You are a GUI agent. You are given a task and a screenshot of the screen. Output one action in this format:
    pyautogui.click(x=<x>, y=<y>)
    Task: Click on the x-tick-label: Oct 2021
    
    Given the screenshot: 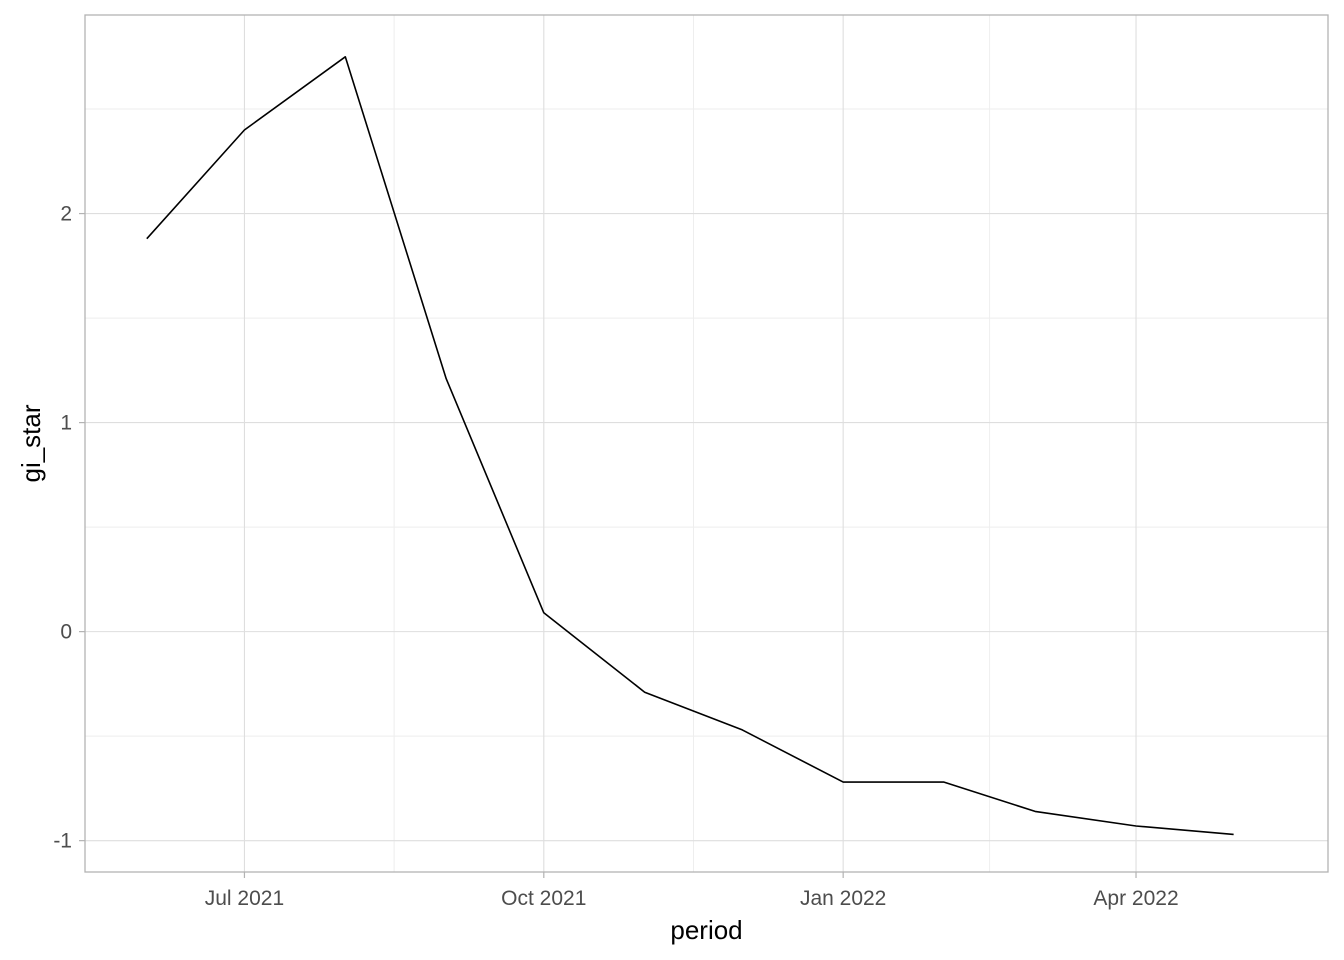 What is the action you would take?
    pyautogui.click(x=543, y=898)
    